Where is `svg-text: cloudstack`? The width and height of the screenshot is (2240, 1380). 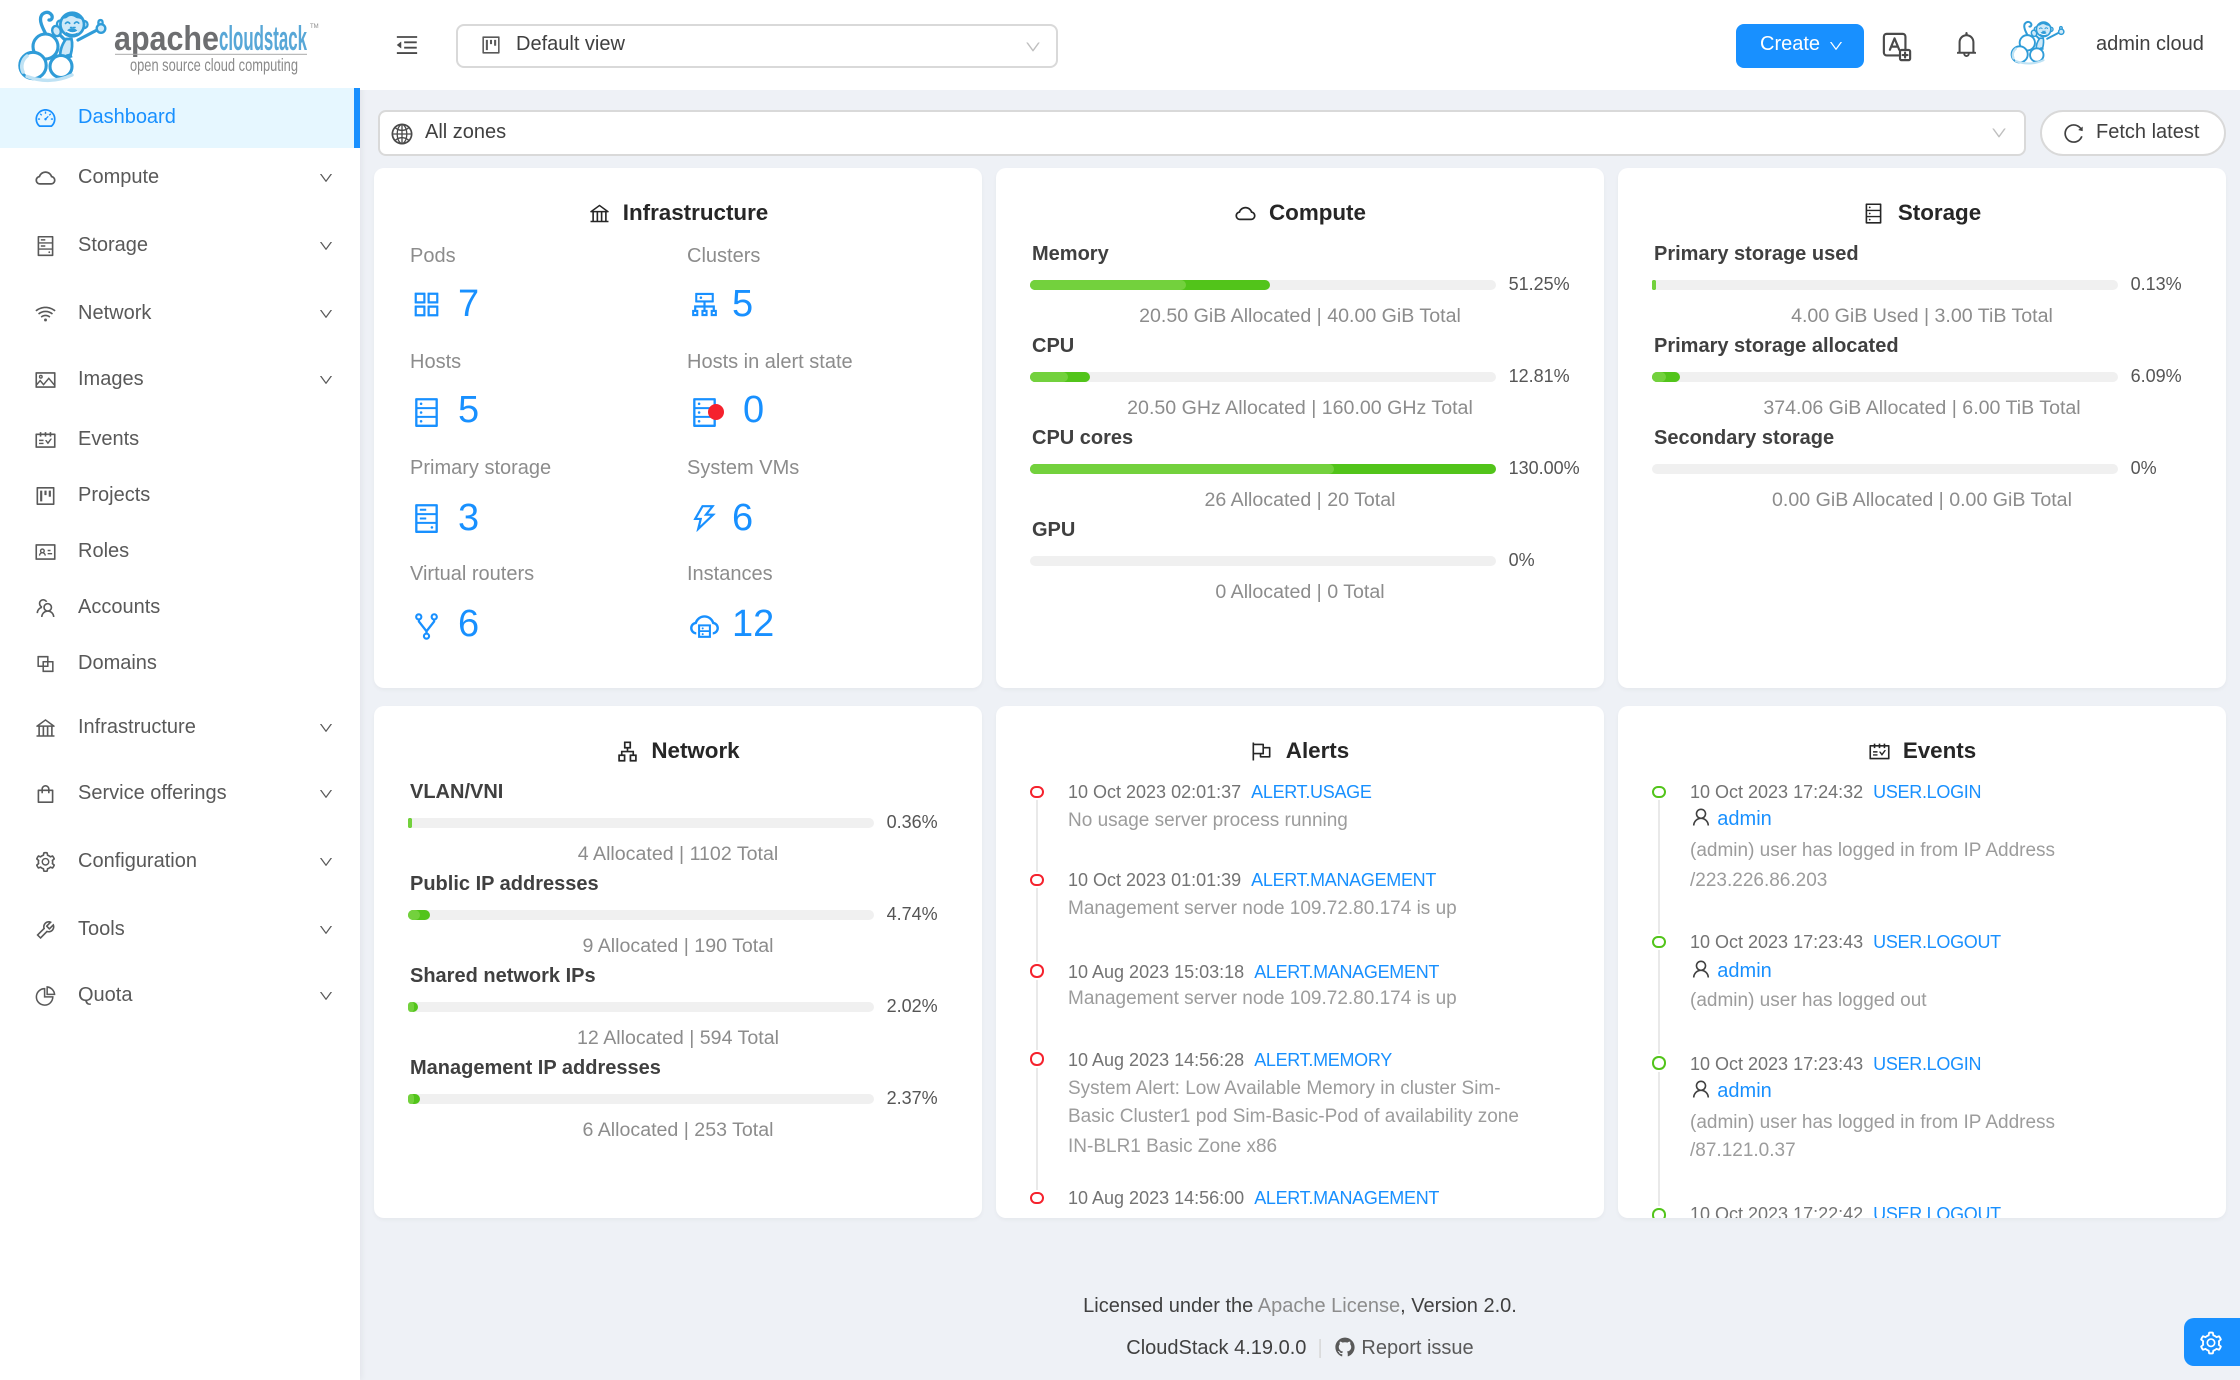
svg-text: cloudstack is located at coordinates (263, 39).